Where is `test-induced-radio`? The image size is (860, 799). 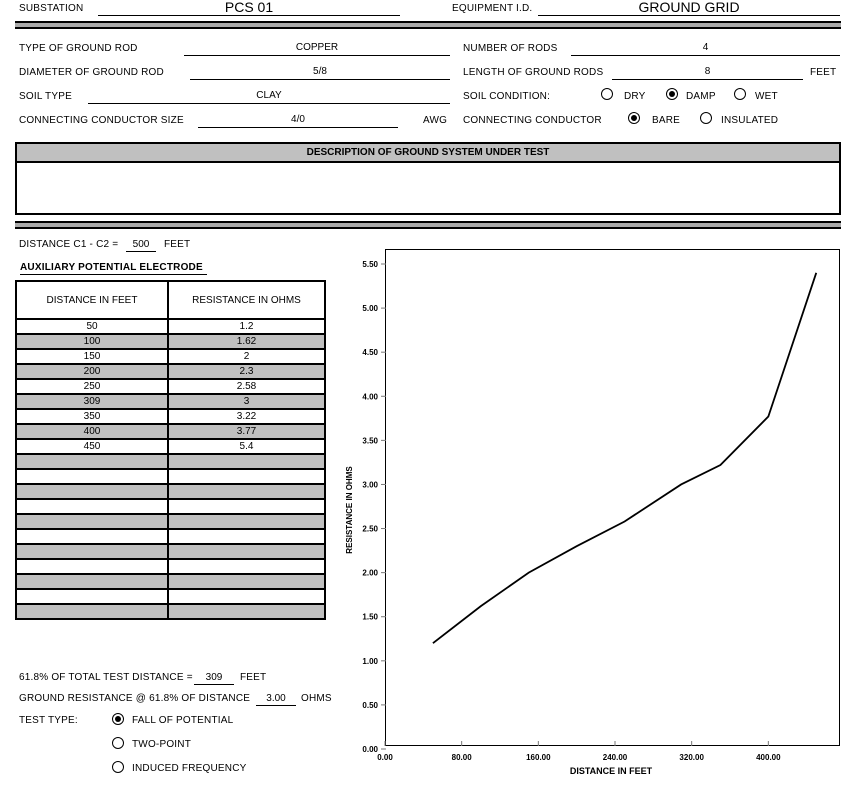
test-induced-radio is located at coordinates (118, 767).